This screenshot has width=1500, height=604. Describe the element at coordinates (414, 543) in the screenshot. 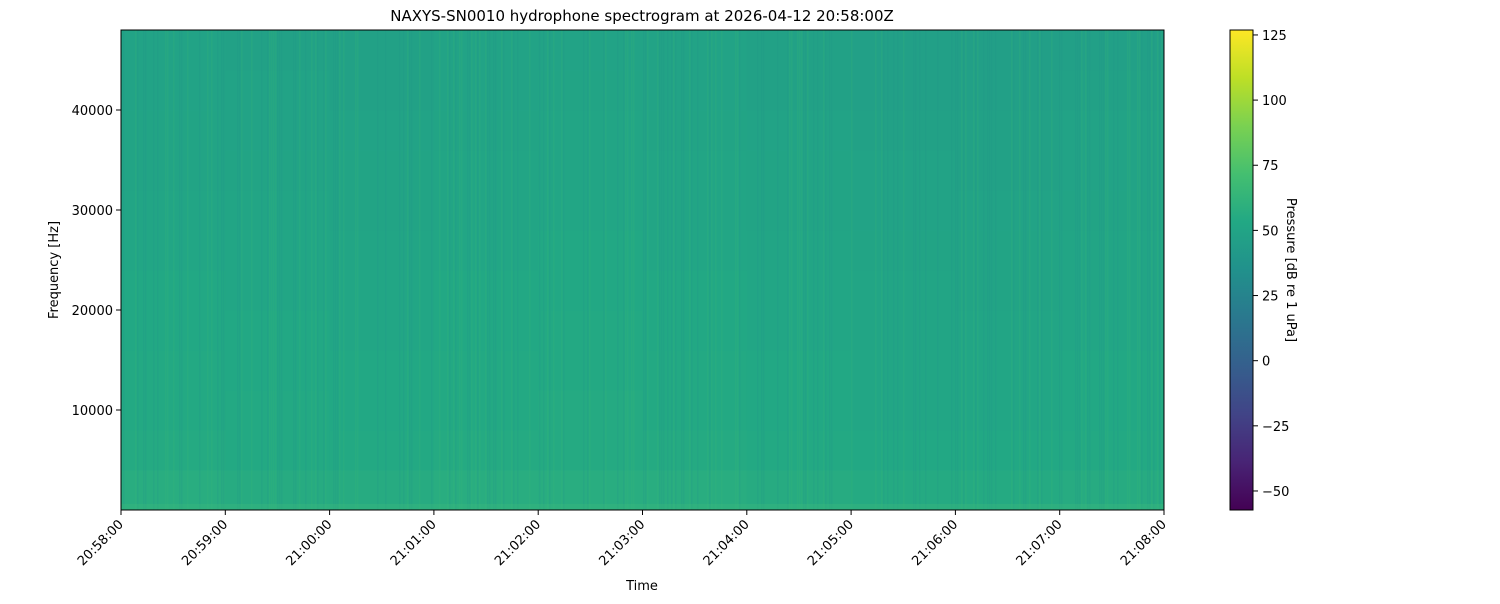

I see `x-tick-label: 21:01:00` at that location.